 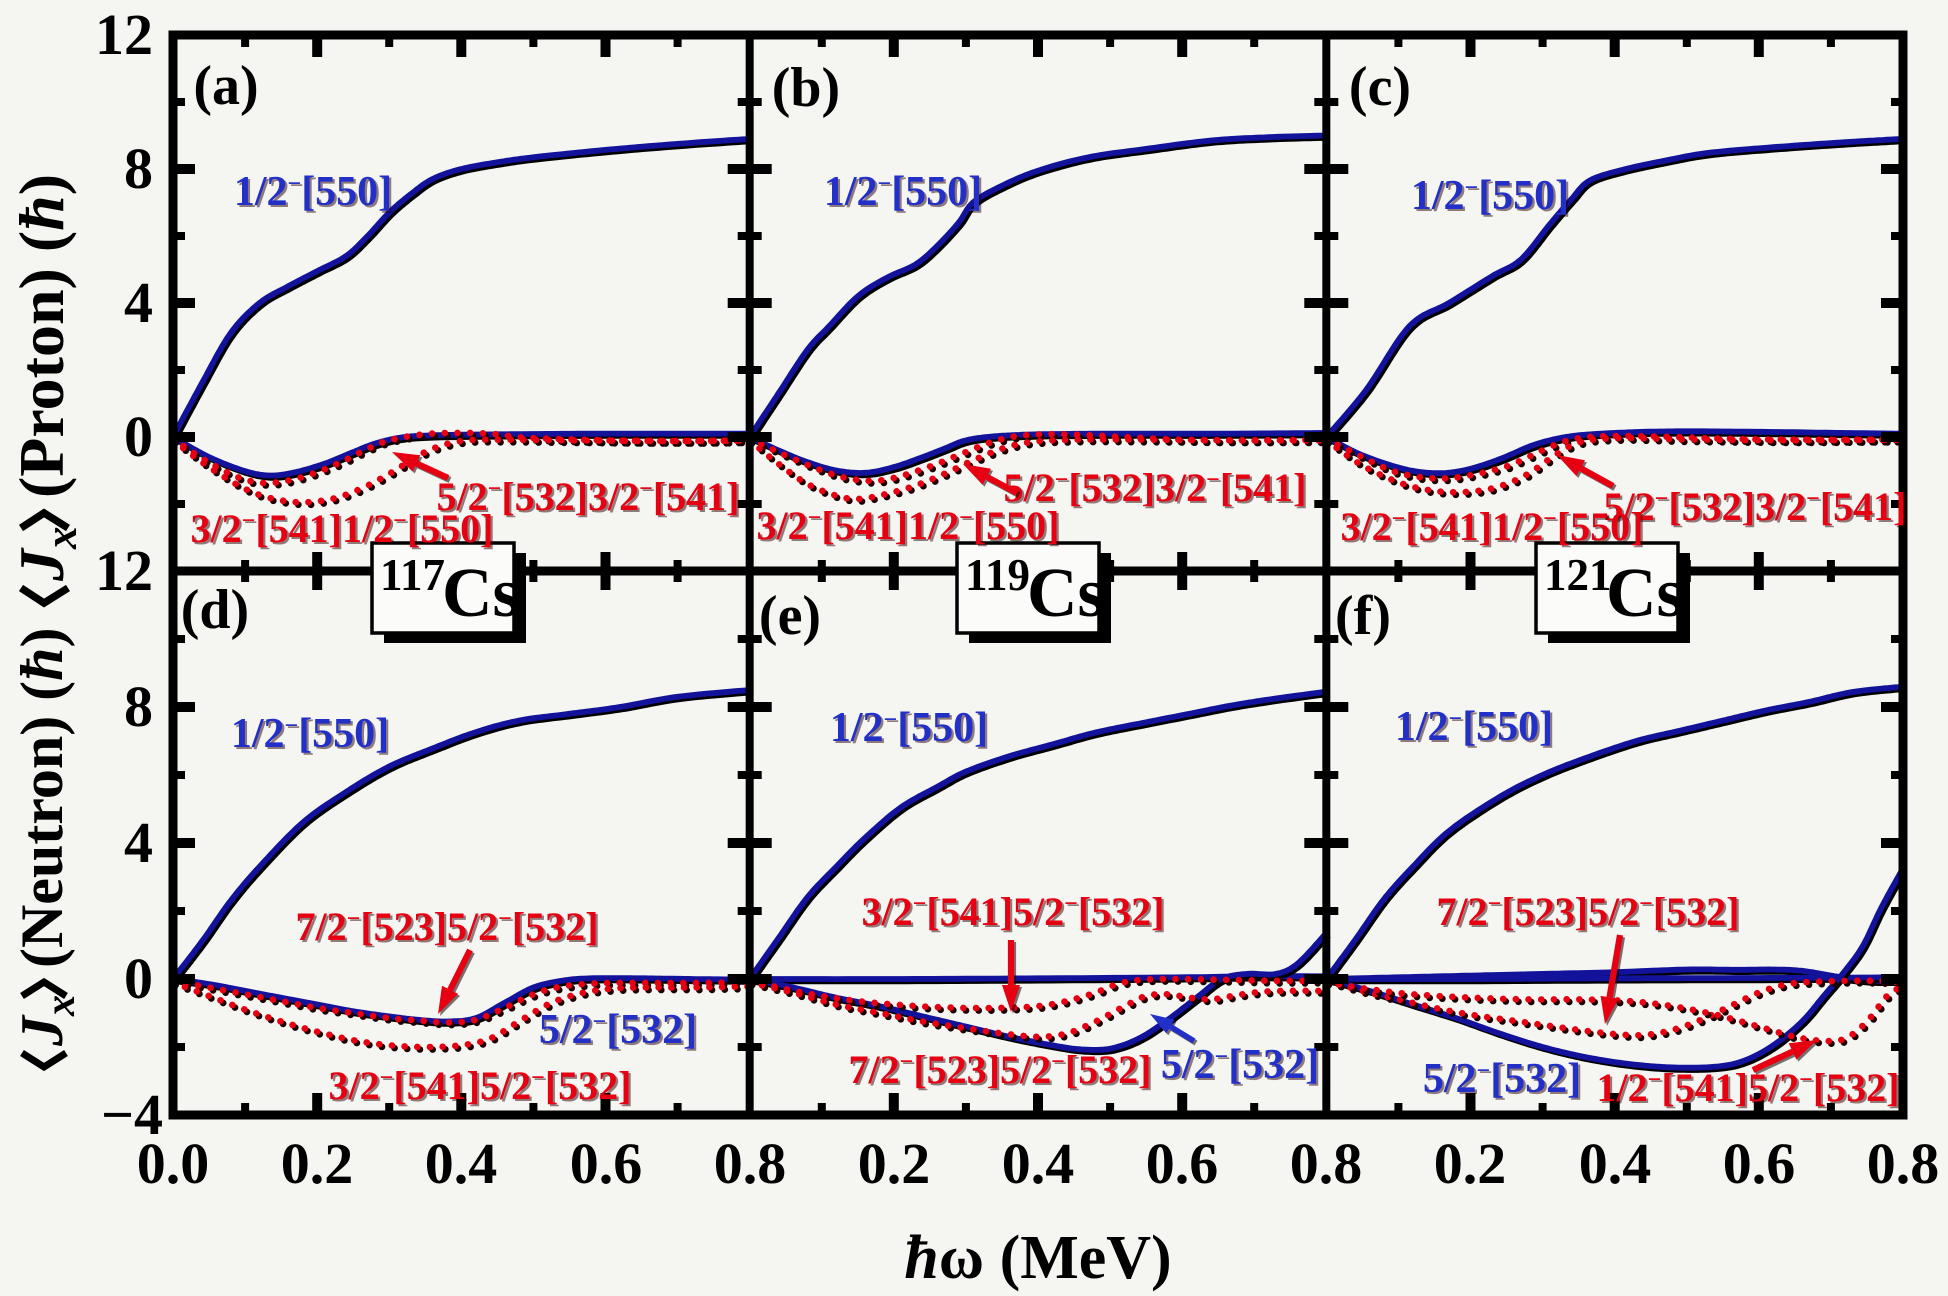 What do you see at coordinates (1363, 616) in the screenshot?
I see `svg-text: (f)` at bounding box center [1363, 616].